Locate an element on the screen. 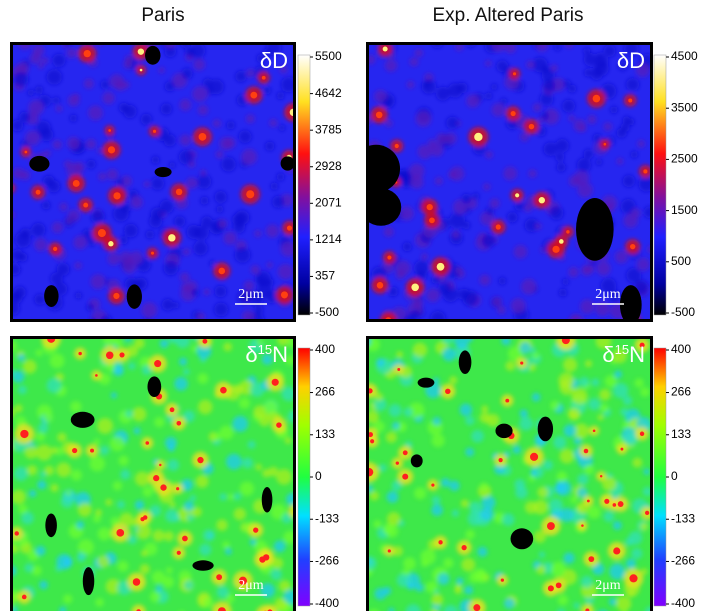  colorbar-tick-label: 1500 is located at coordinates (684, 210).